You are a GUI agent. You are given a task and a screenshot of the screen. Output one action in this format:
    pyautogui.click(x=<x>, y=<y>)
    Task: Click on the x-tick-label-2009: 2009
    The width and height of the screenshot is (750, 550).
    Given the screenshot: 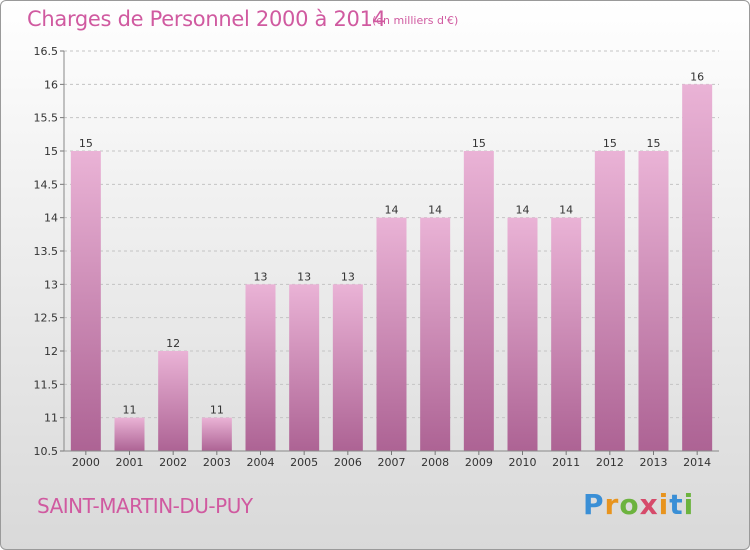 What is the action you would take?
    pyautogui.click(x=479, y=462)
    